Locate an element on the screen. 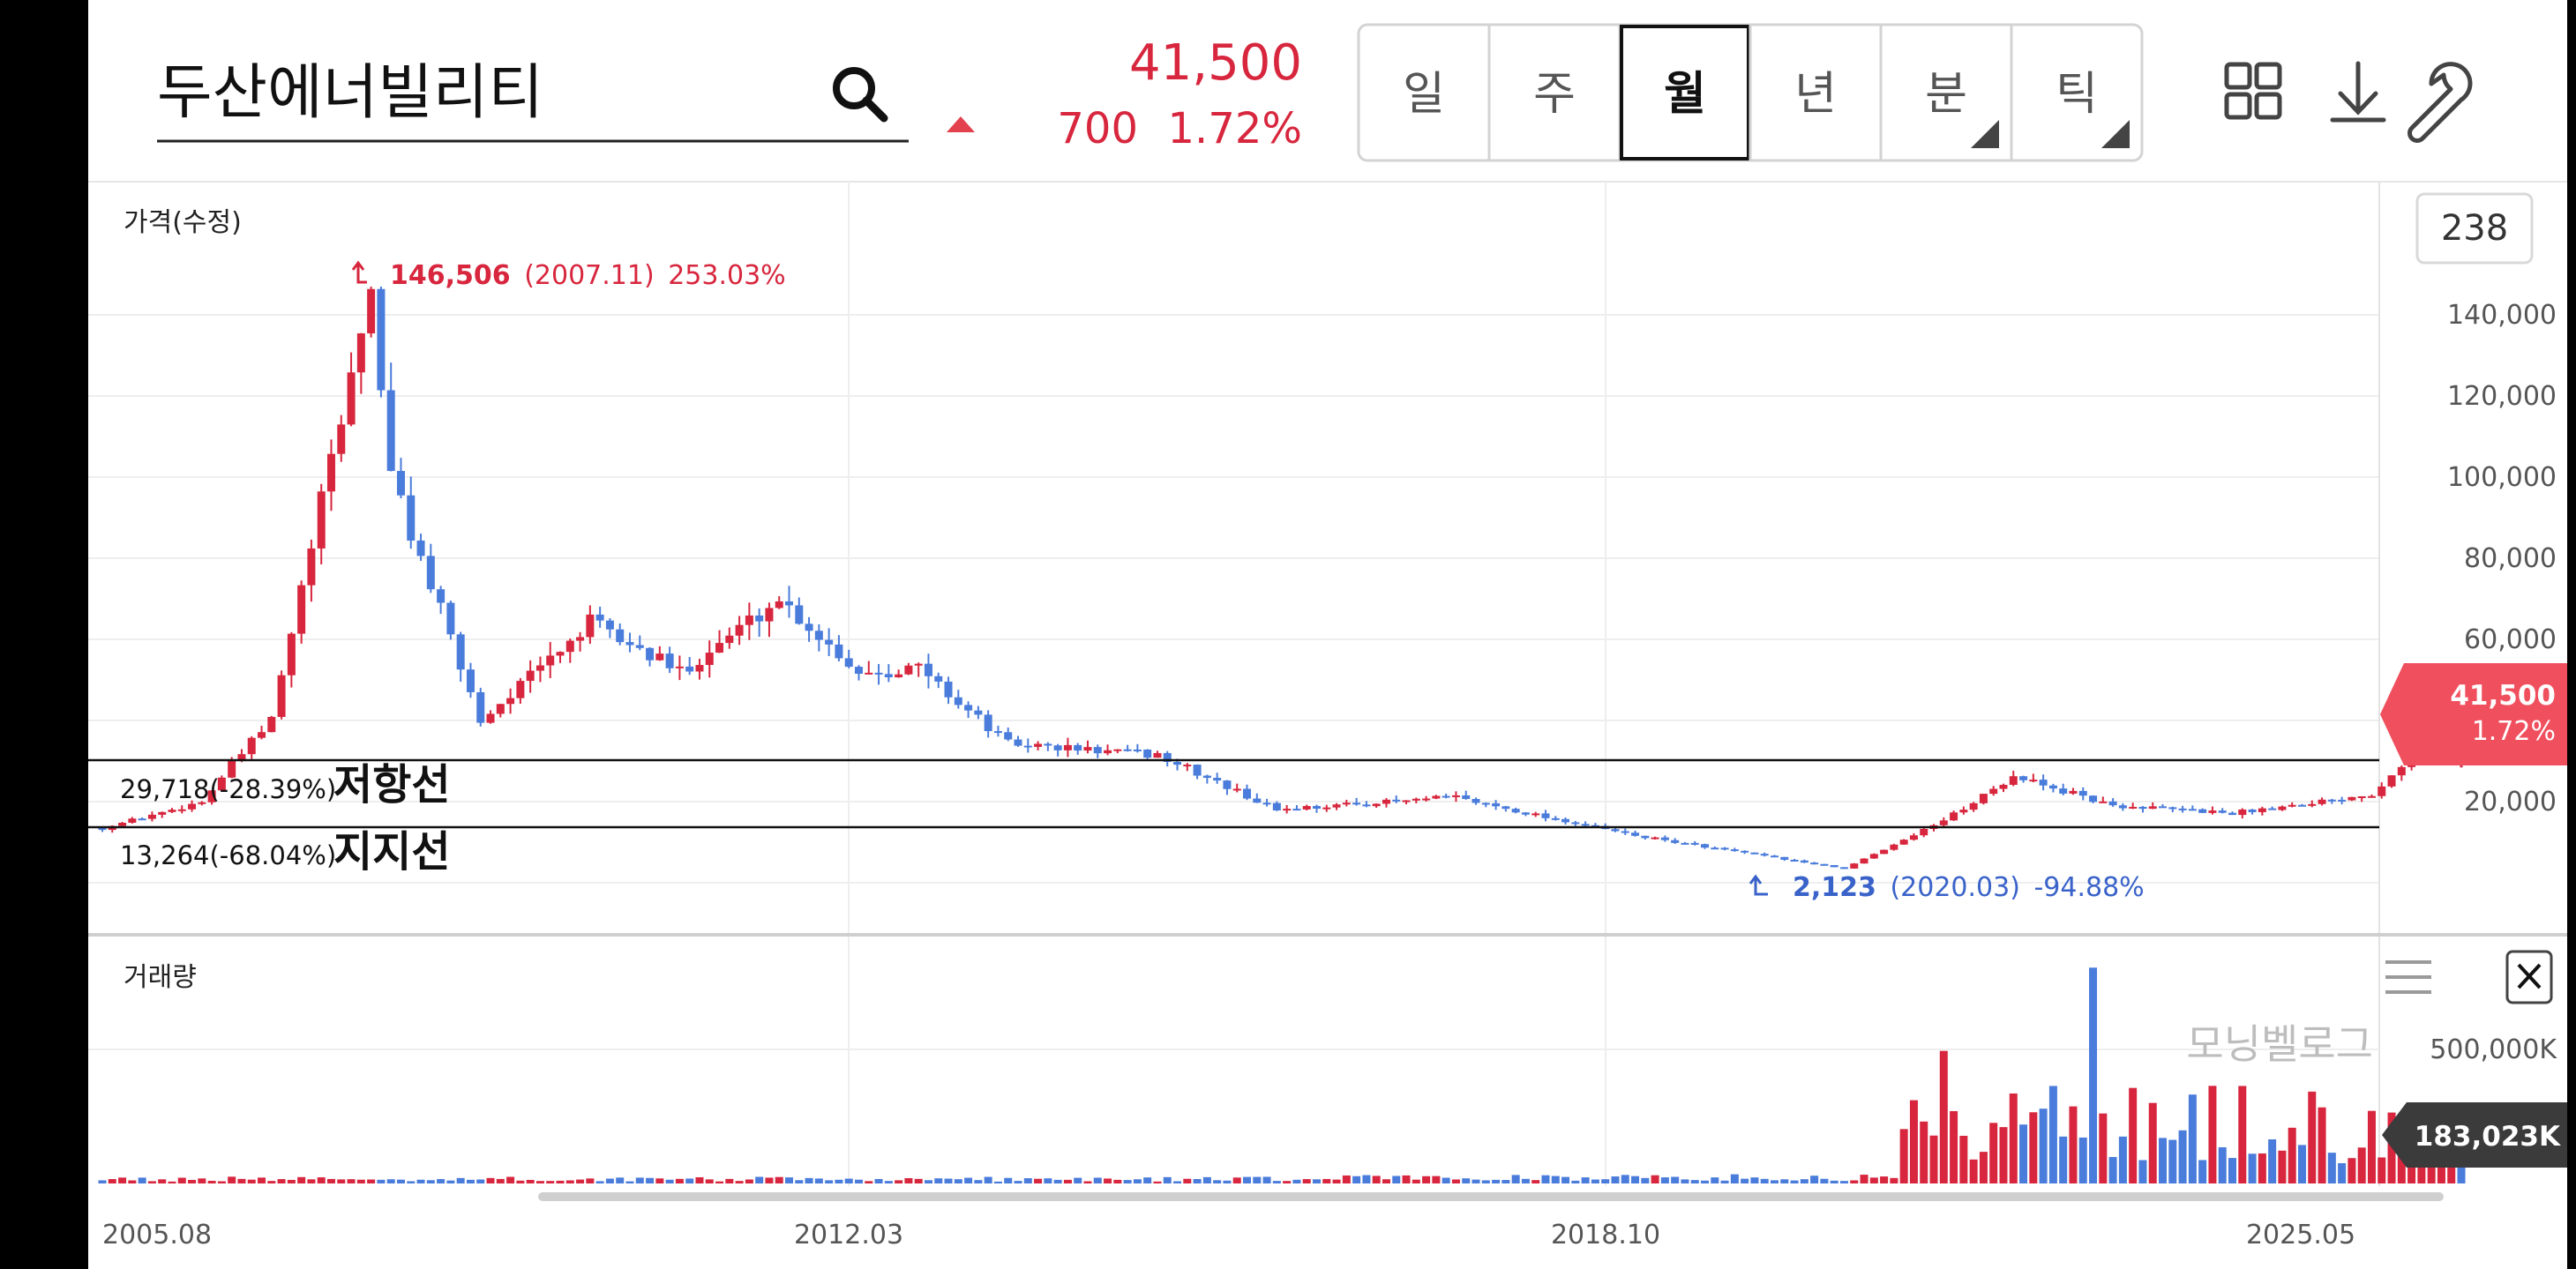 This screenshot has width=2576, height=1269. tab-period-2: 월 is located at coordinates (1684, 92).